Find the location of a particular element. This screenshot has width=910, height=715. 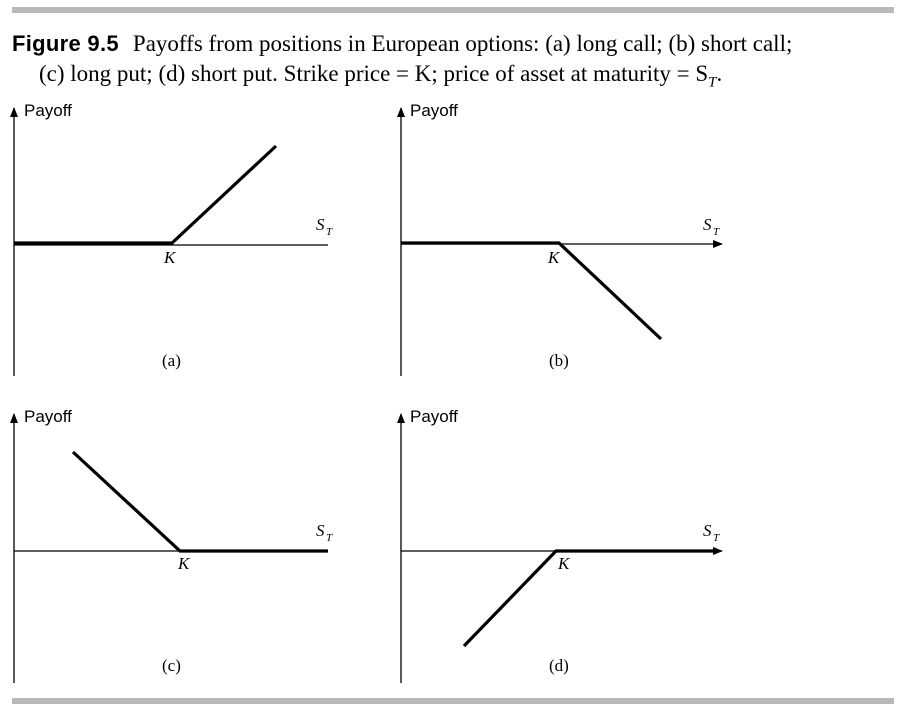

panel-d-price-subscript: T is located at coordinates (716, 538).